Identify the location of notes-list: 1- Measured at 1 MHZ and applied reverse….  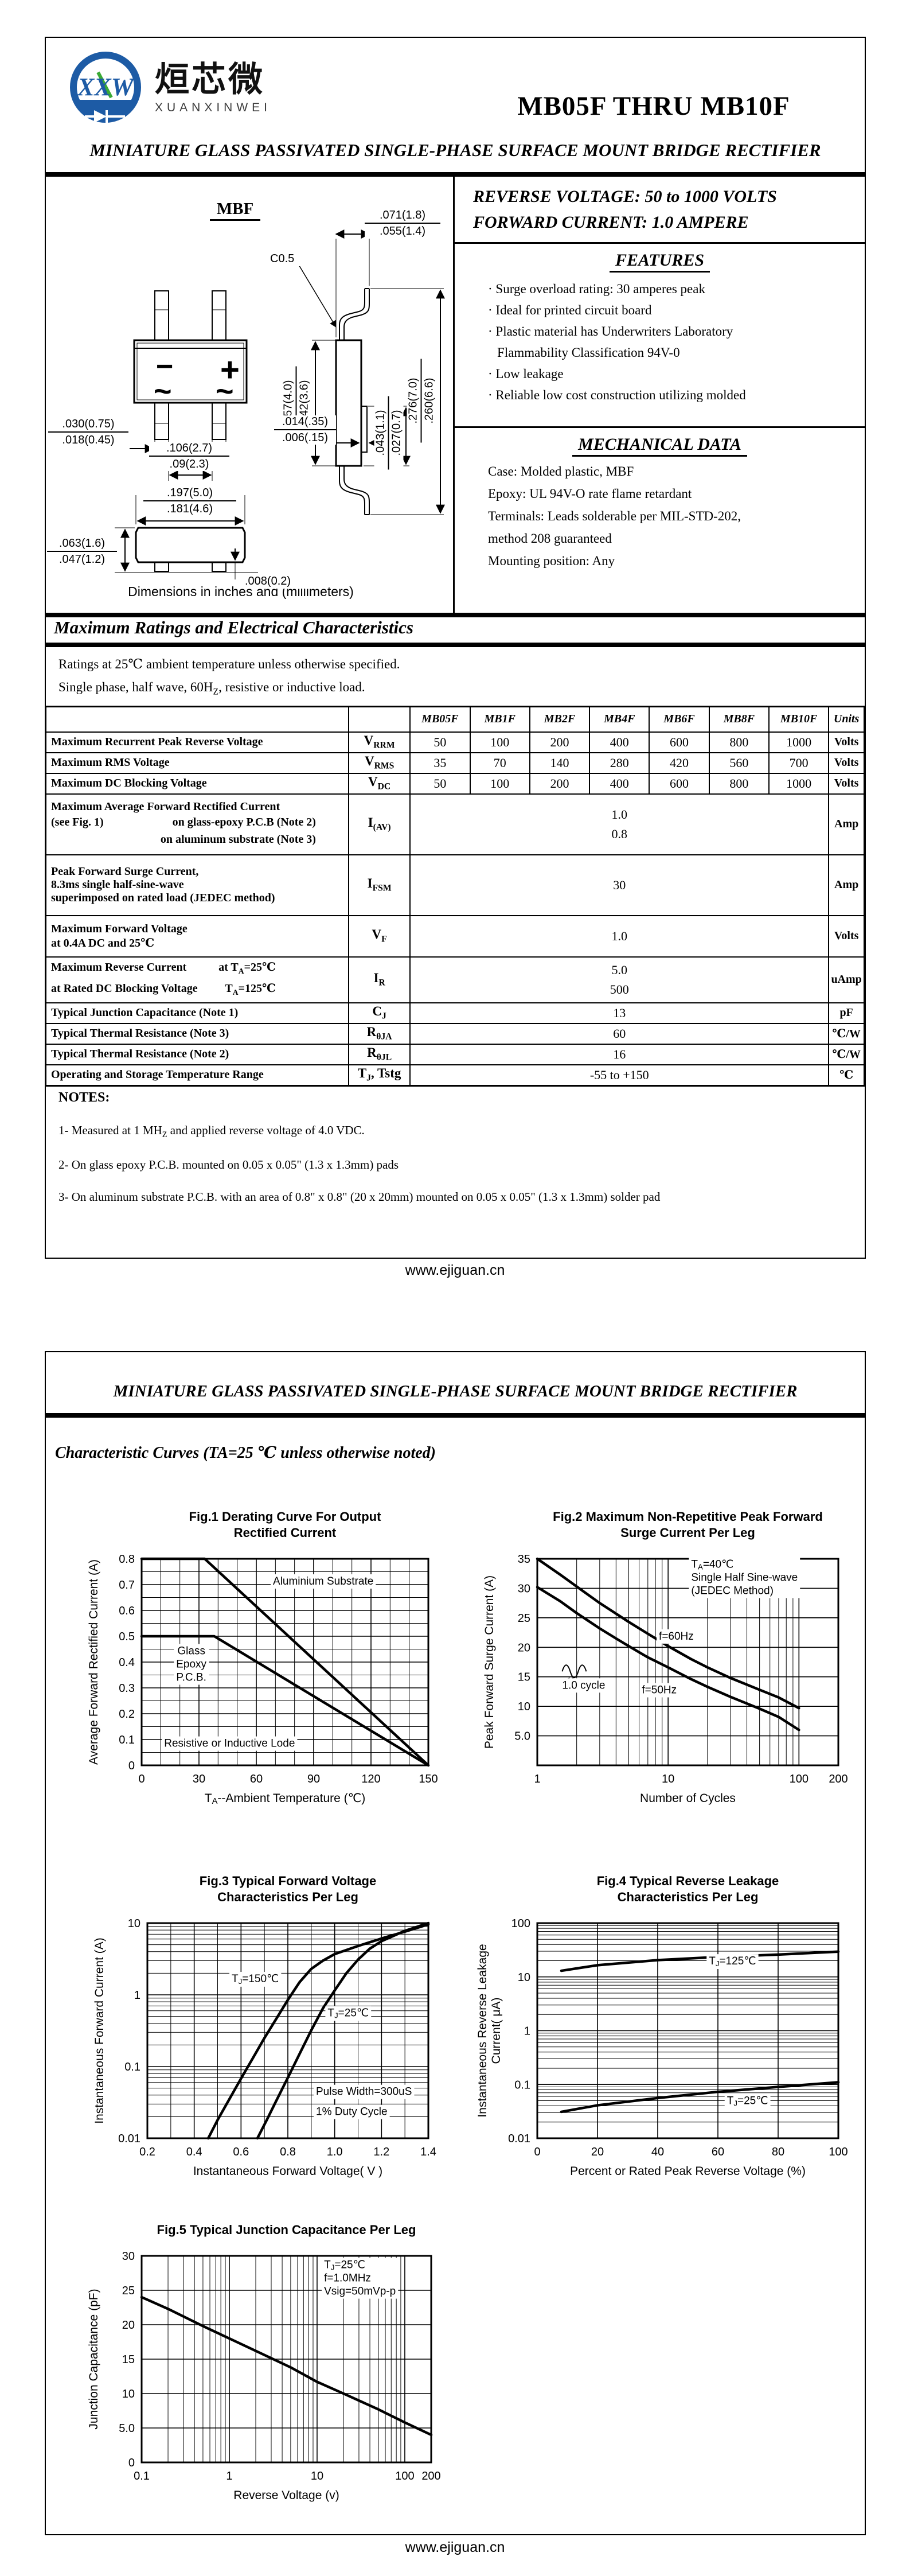
(359, 1163).